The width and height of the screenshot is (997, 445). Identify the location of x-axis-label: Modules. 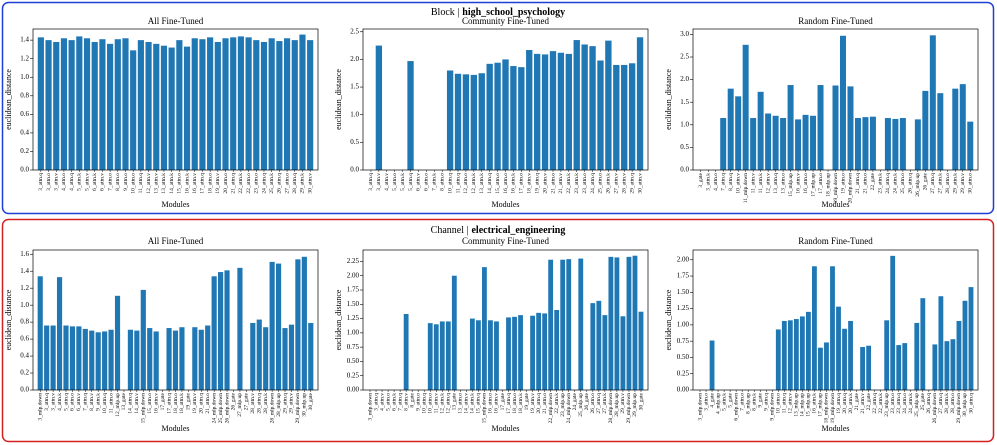
(836, 204).